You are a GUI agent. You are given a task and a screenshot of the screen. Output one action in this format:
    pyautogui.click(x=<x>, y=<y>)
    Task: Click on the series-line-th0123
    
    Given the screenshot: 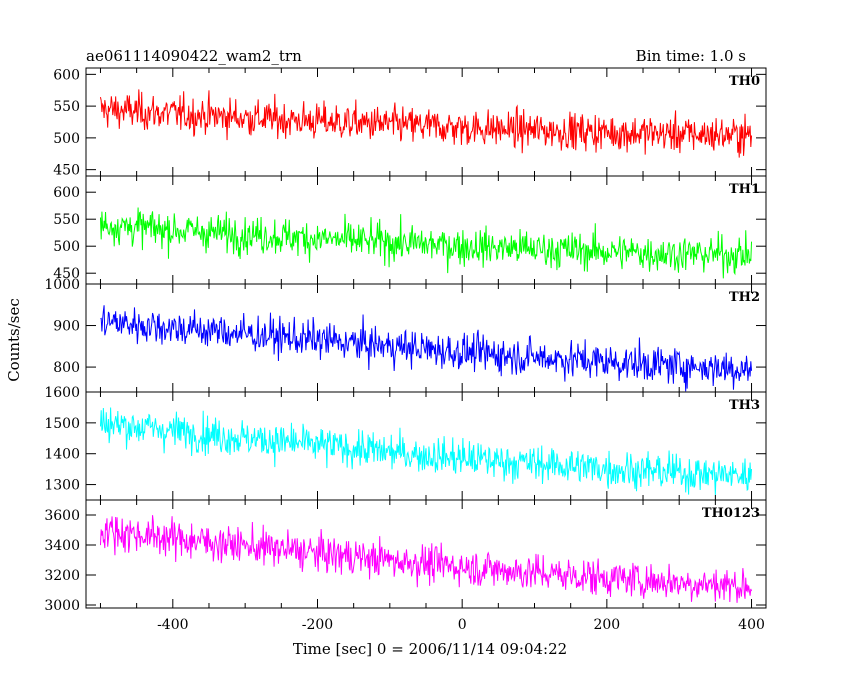 What is the action you would take?
    pyautogui.click(x=426, y=559)
    